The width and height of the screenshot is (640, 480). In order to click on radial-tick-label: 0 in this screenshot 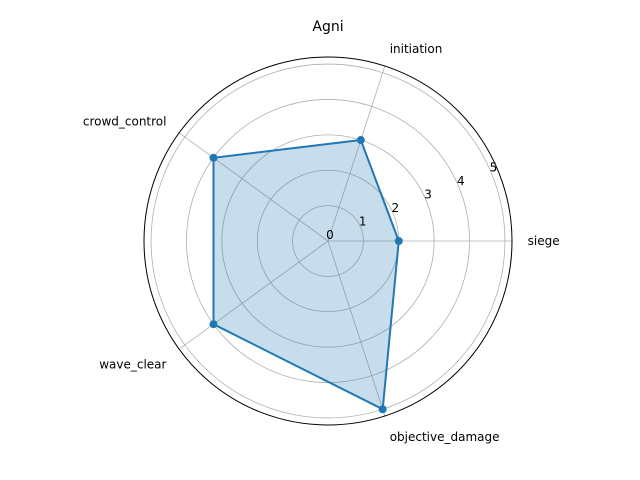, I will do `click(330, 235)`.